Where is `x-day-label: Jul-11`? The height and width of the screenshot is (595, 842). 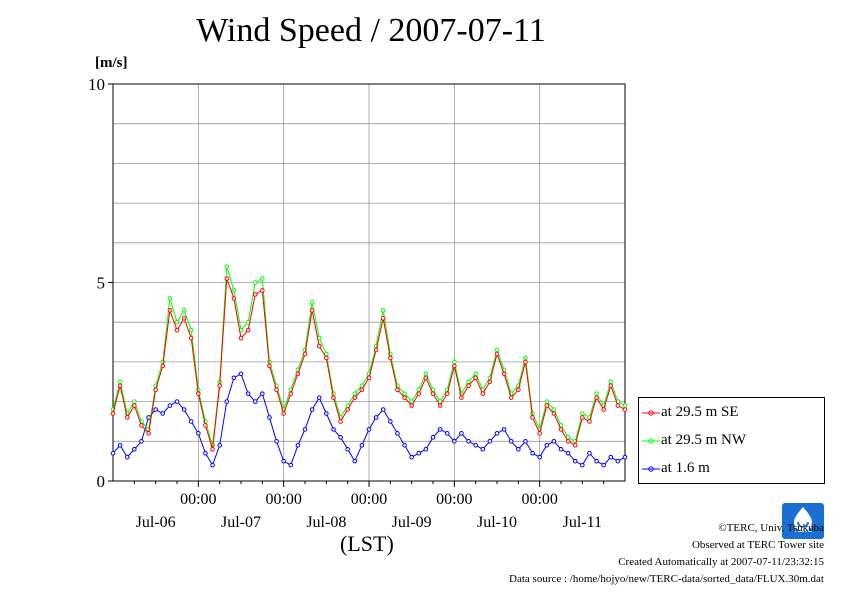 x-day-label: Jul-11 is located at coordinates (582, 522).